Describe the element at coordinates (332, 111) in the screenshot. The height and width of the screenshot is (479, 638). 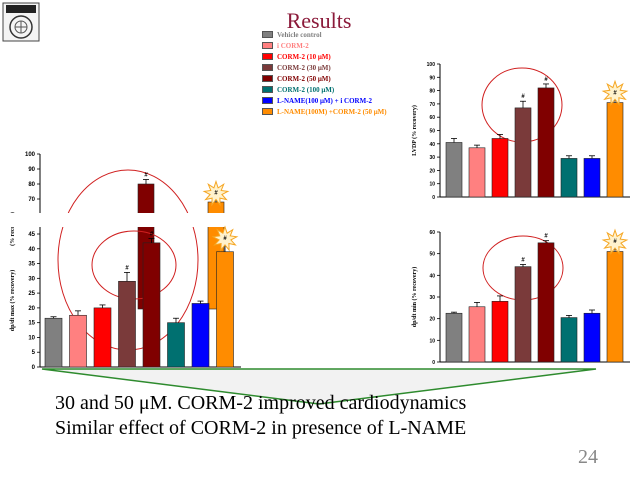
I see `legend-label: L-NAME(100M) +CORM-2 (50 μM)` at that location.